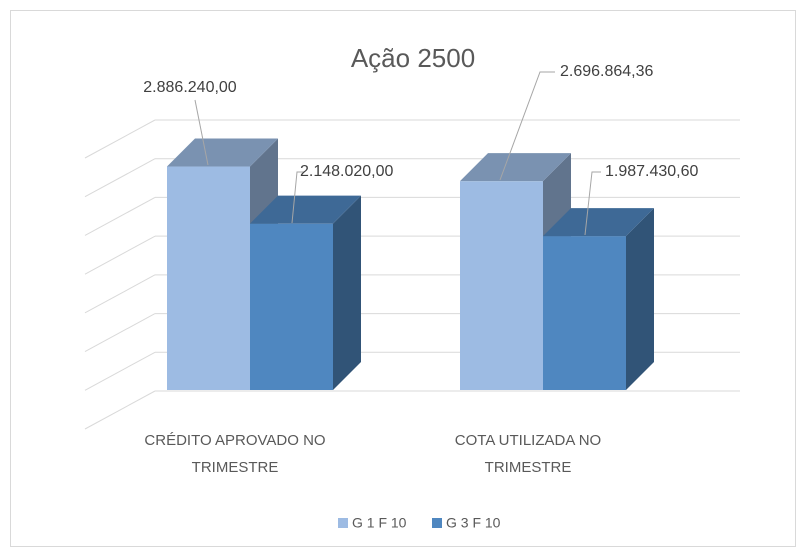 Image resolution: width=806 pixels, height=557 pixels. What do you see at coordinates (379, 523) in the screenshot?
I see `legend-label: G 1 F 10` at bounding box center [379, 523].